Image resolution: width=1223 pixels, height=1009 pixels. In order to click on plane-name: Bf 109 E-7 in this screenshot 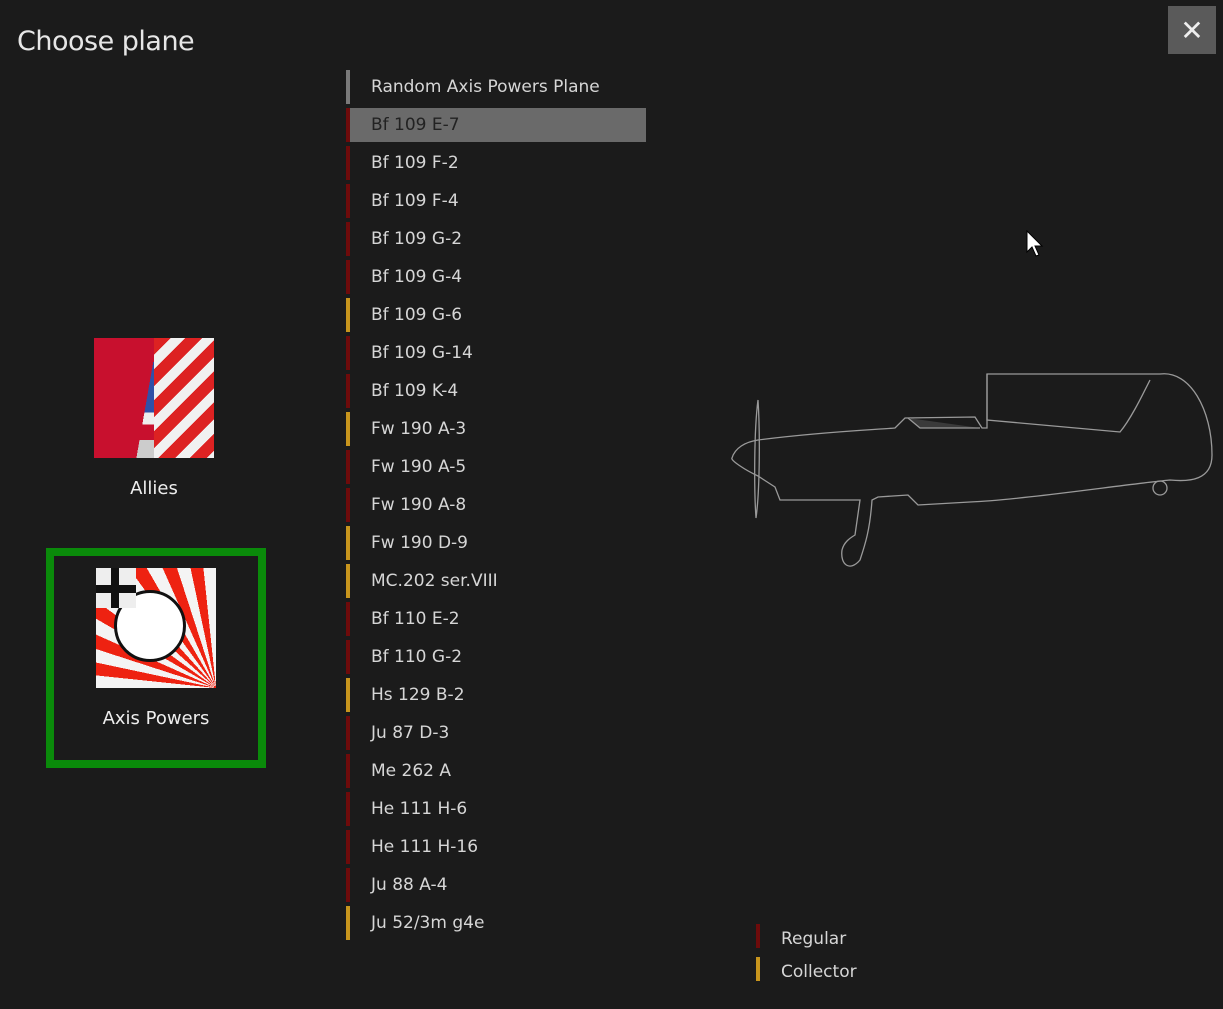, I will do `click(415, 125)`.